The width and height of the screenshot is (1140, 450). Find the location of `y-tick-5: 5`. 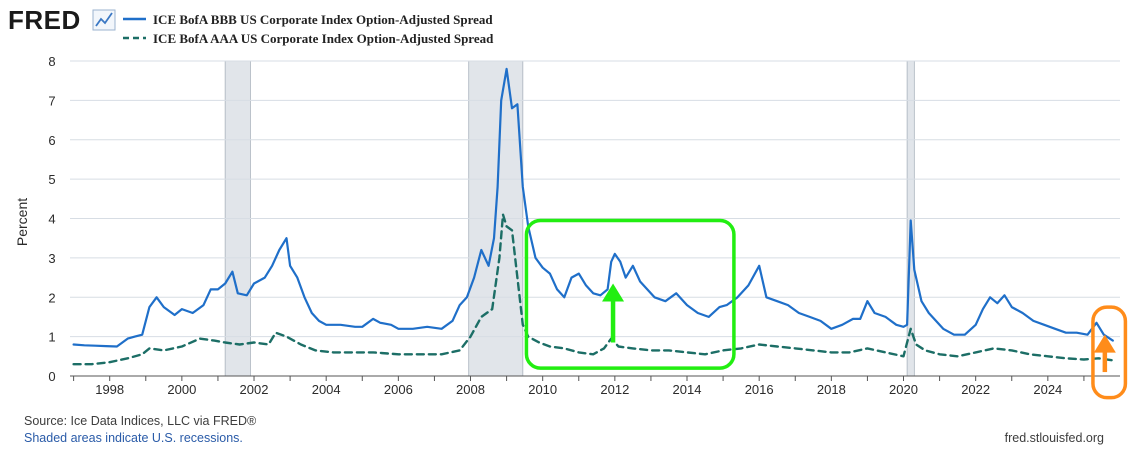

y-tick-5: 5 is located at coordinates (51, 179).